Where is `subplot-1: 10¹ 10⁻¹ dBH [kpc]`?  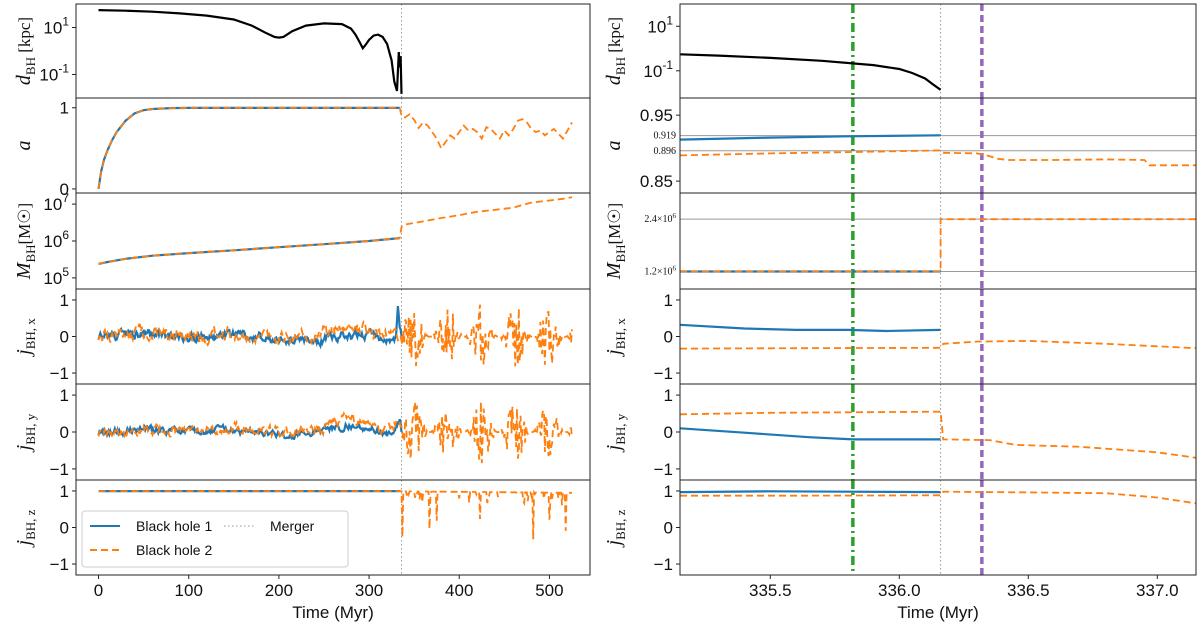 subplot-1: 10¹ 10⁻¹ dBH [kpc] is located at coordinates (900, 51).